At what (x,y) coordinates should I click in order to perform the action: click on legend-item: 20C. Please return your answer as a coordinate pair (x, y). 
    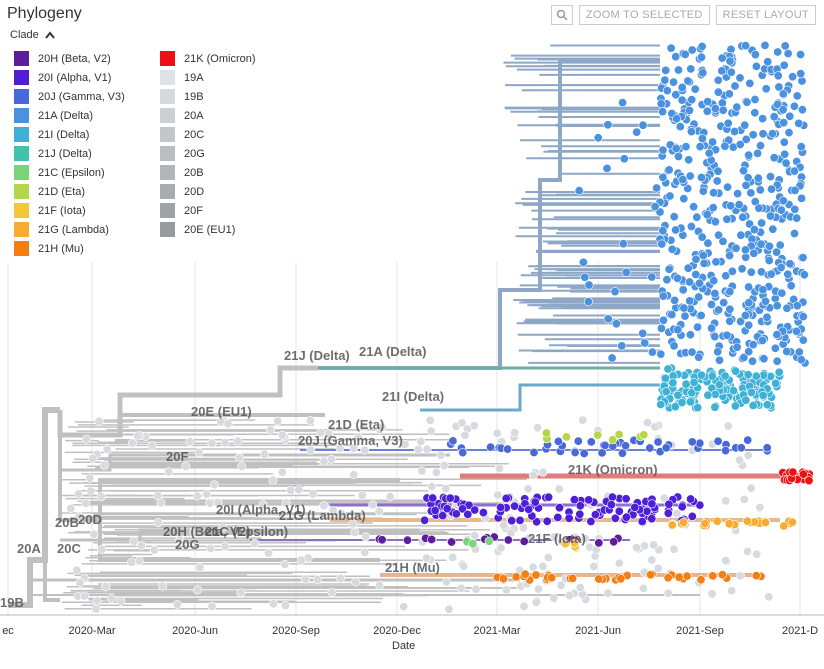
    Looking at the image, I should click on (208, 134).